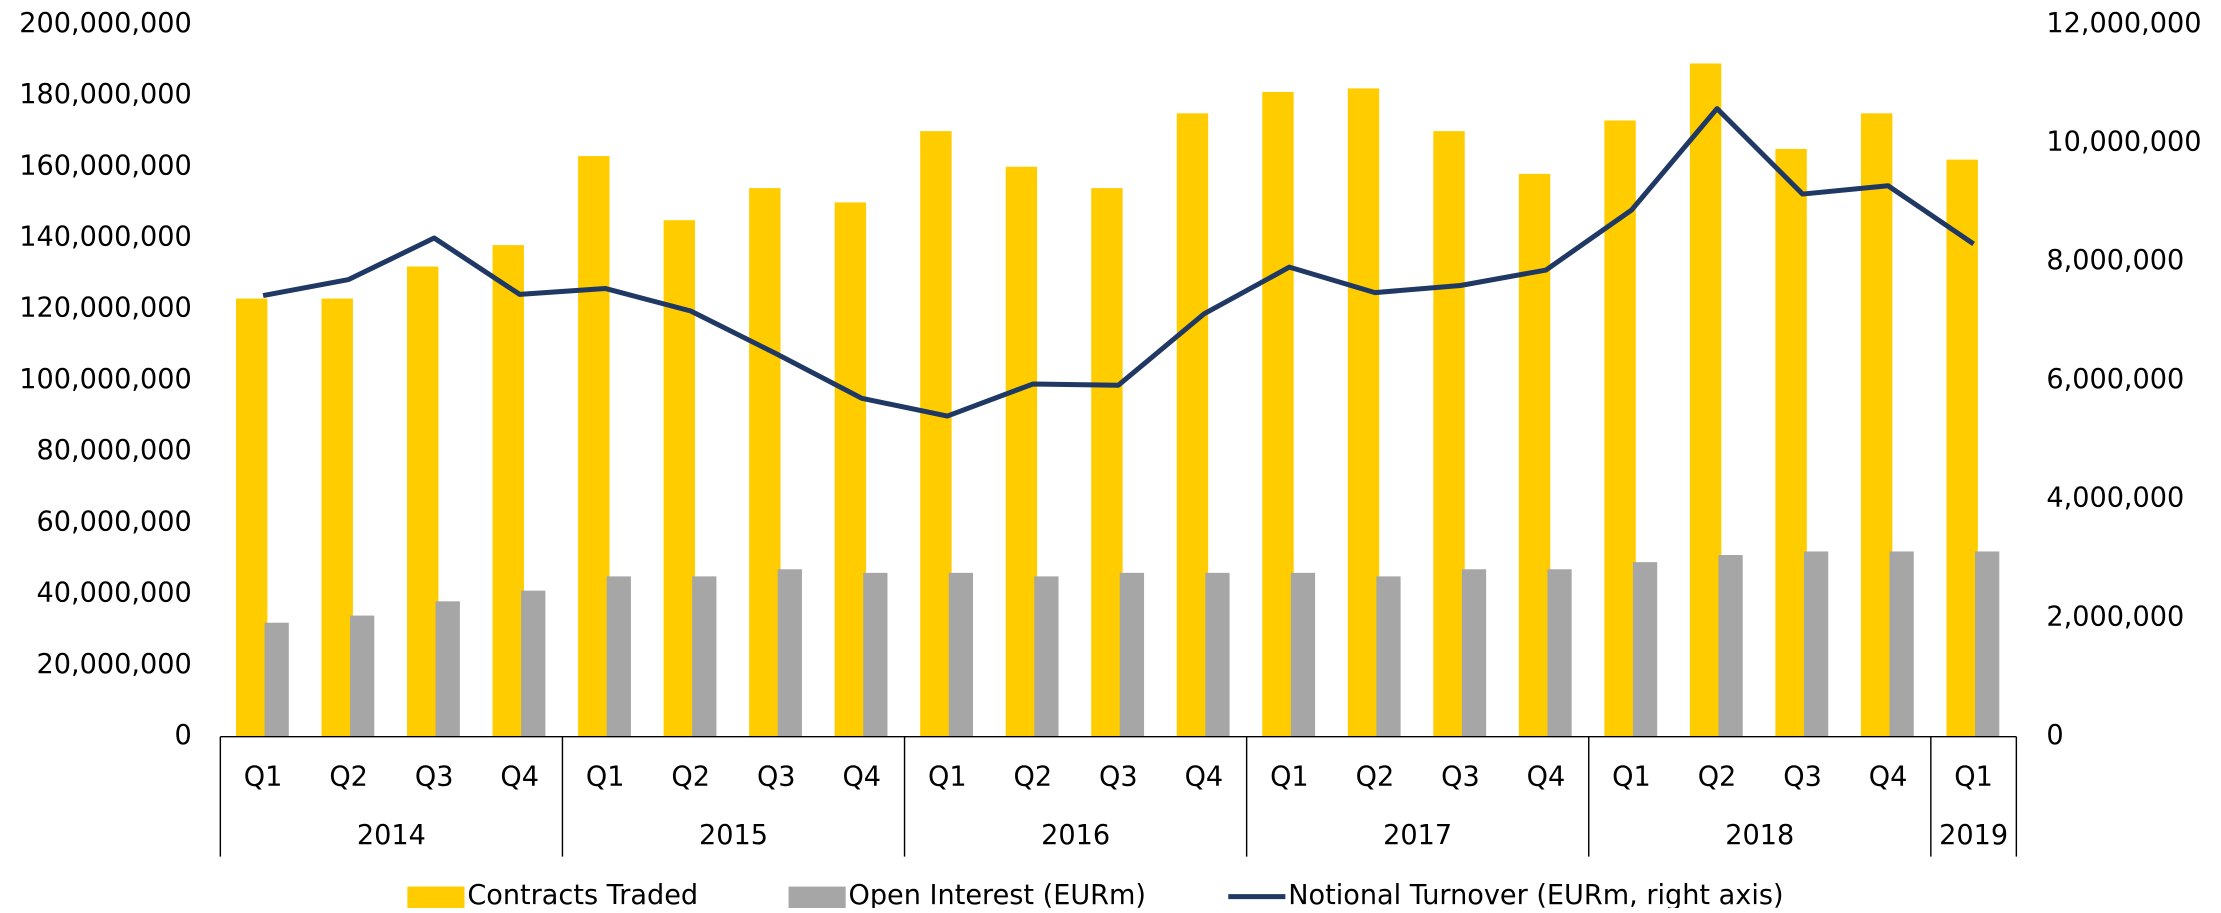  I want to click on legend-label: Contracts Traded, so click(582, 894).